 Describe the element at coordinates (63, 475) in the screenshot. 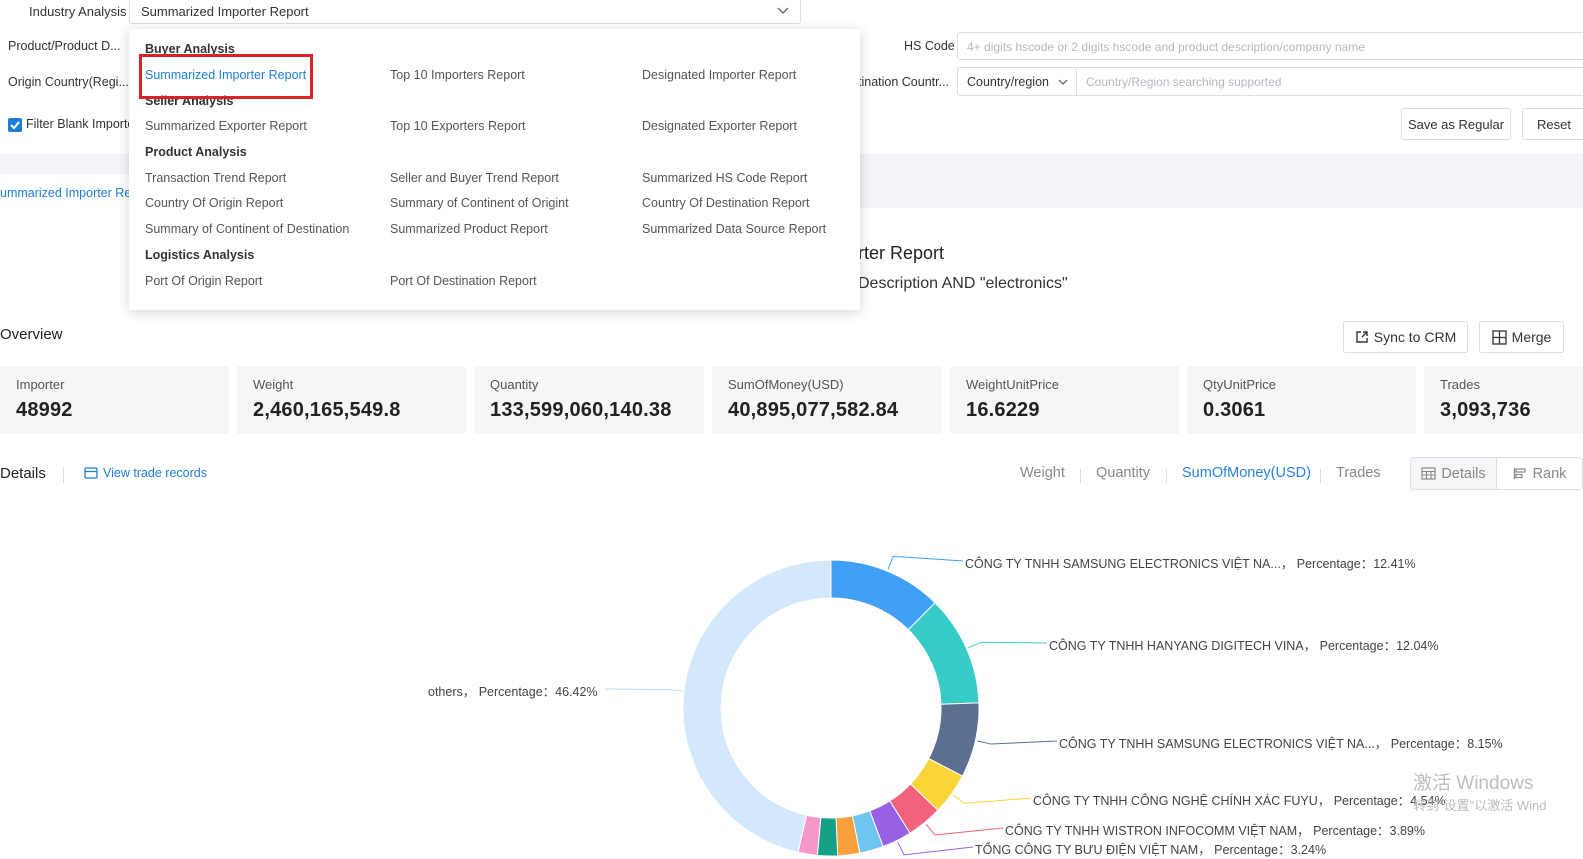

I see `details-divider` at that location.